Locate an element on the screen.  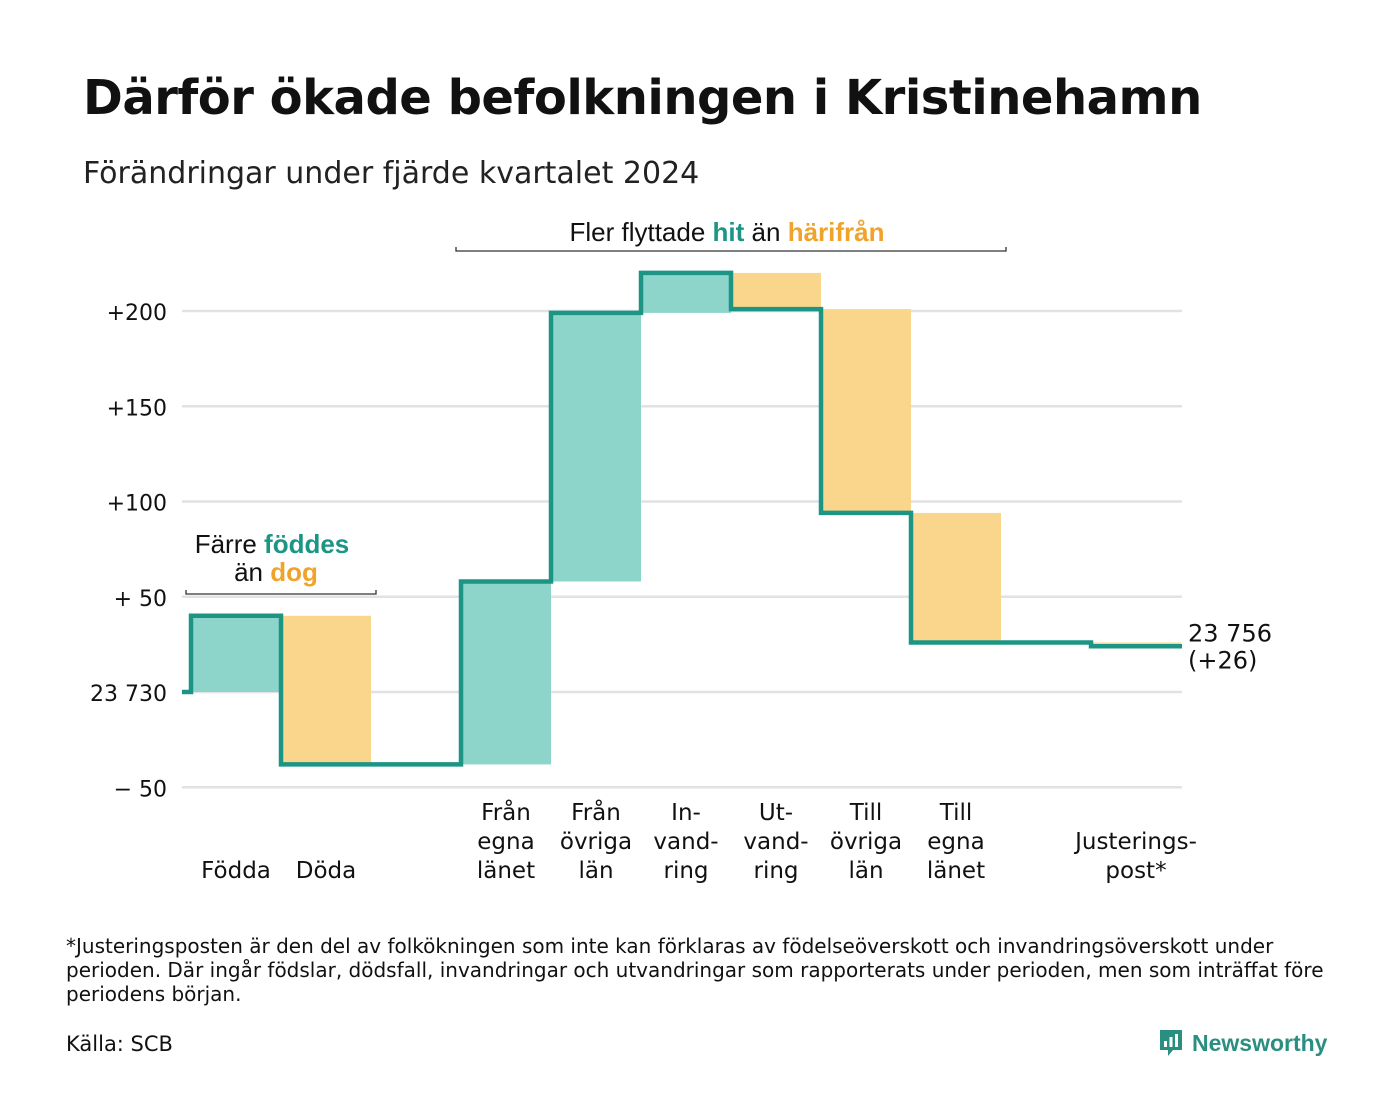
migration-annotation: Fler flyttade hit än härifrån is located at coordinates (726, 232).